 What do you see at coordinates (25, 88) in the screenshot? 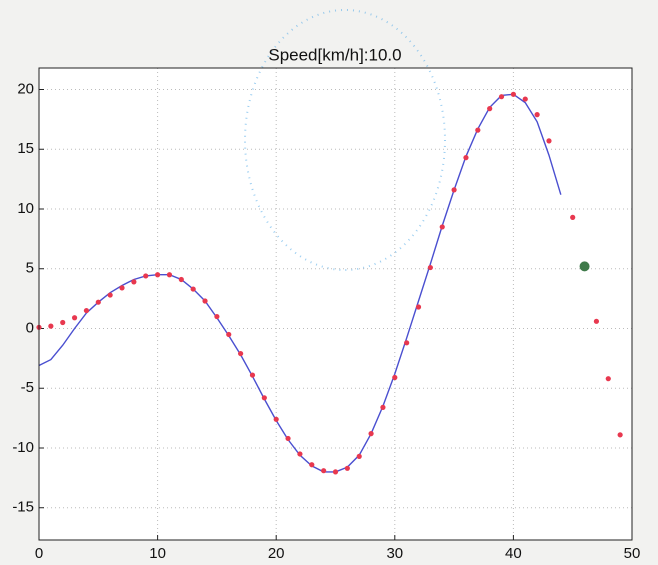
I see `y-tick-label: 20` at bounding box center [25, 88].